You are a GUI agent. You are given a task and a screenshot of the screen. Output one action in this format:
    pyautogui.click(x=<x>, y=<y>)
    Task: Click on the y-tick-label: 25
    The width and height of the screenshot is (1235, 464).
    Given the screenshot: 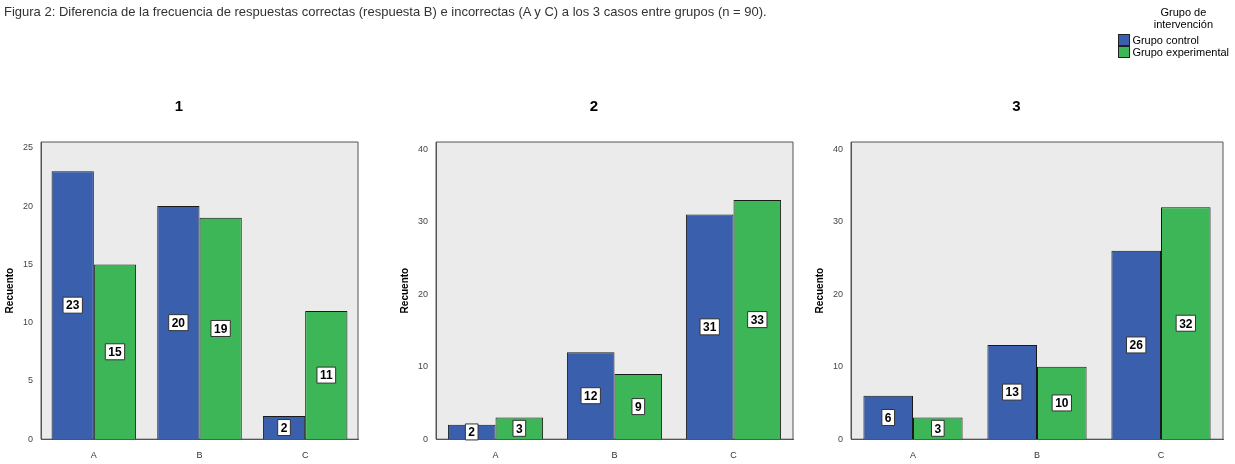 What is the action you would take?
    pyautogui.click(x=28, y=147)
    